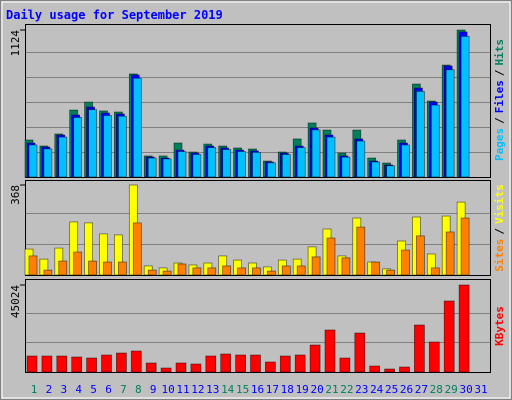  I want to click on x-tick-label: 24, so click(377, 389).